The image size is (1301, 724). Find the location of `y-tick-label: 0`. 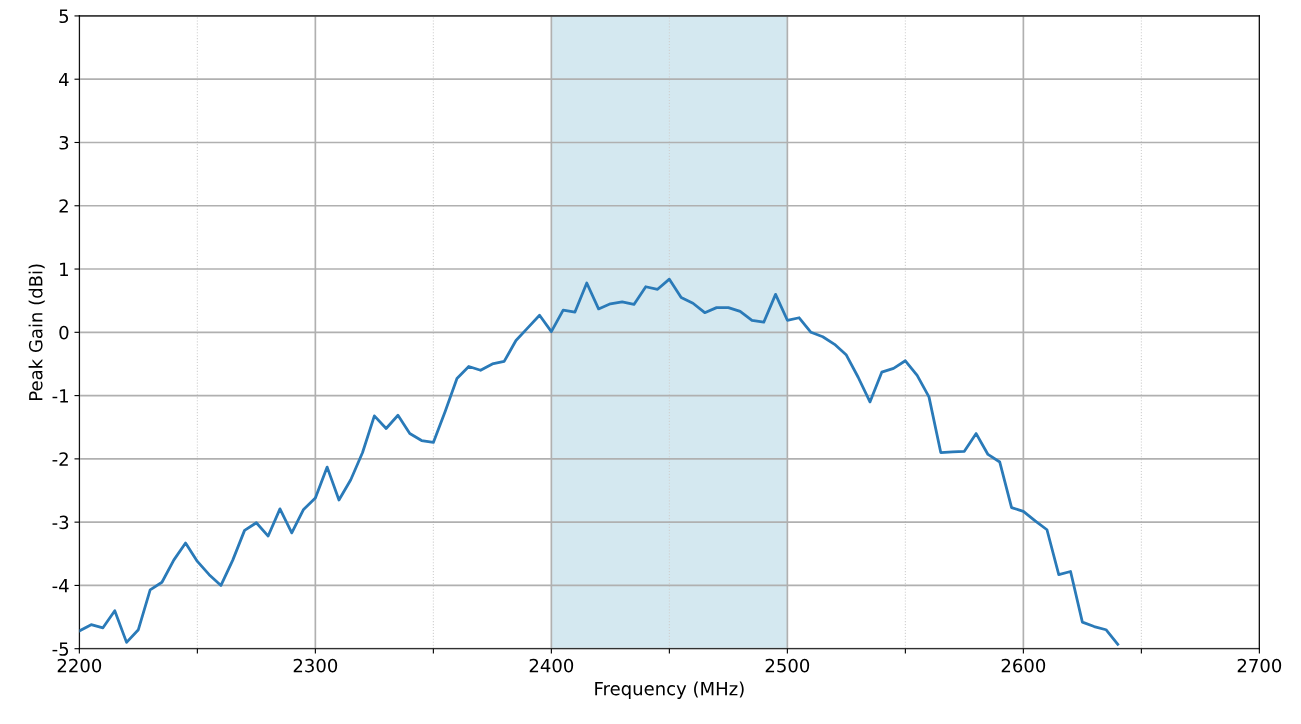

y-tick-label: 0 is located at coordinates (64, 332).